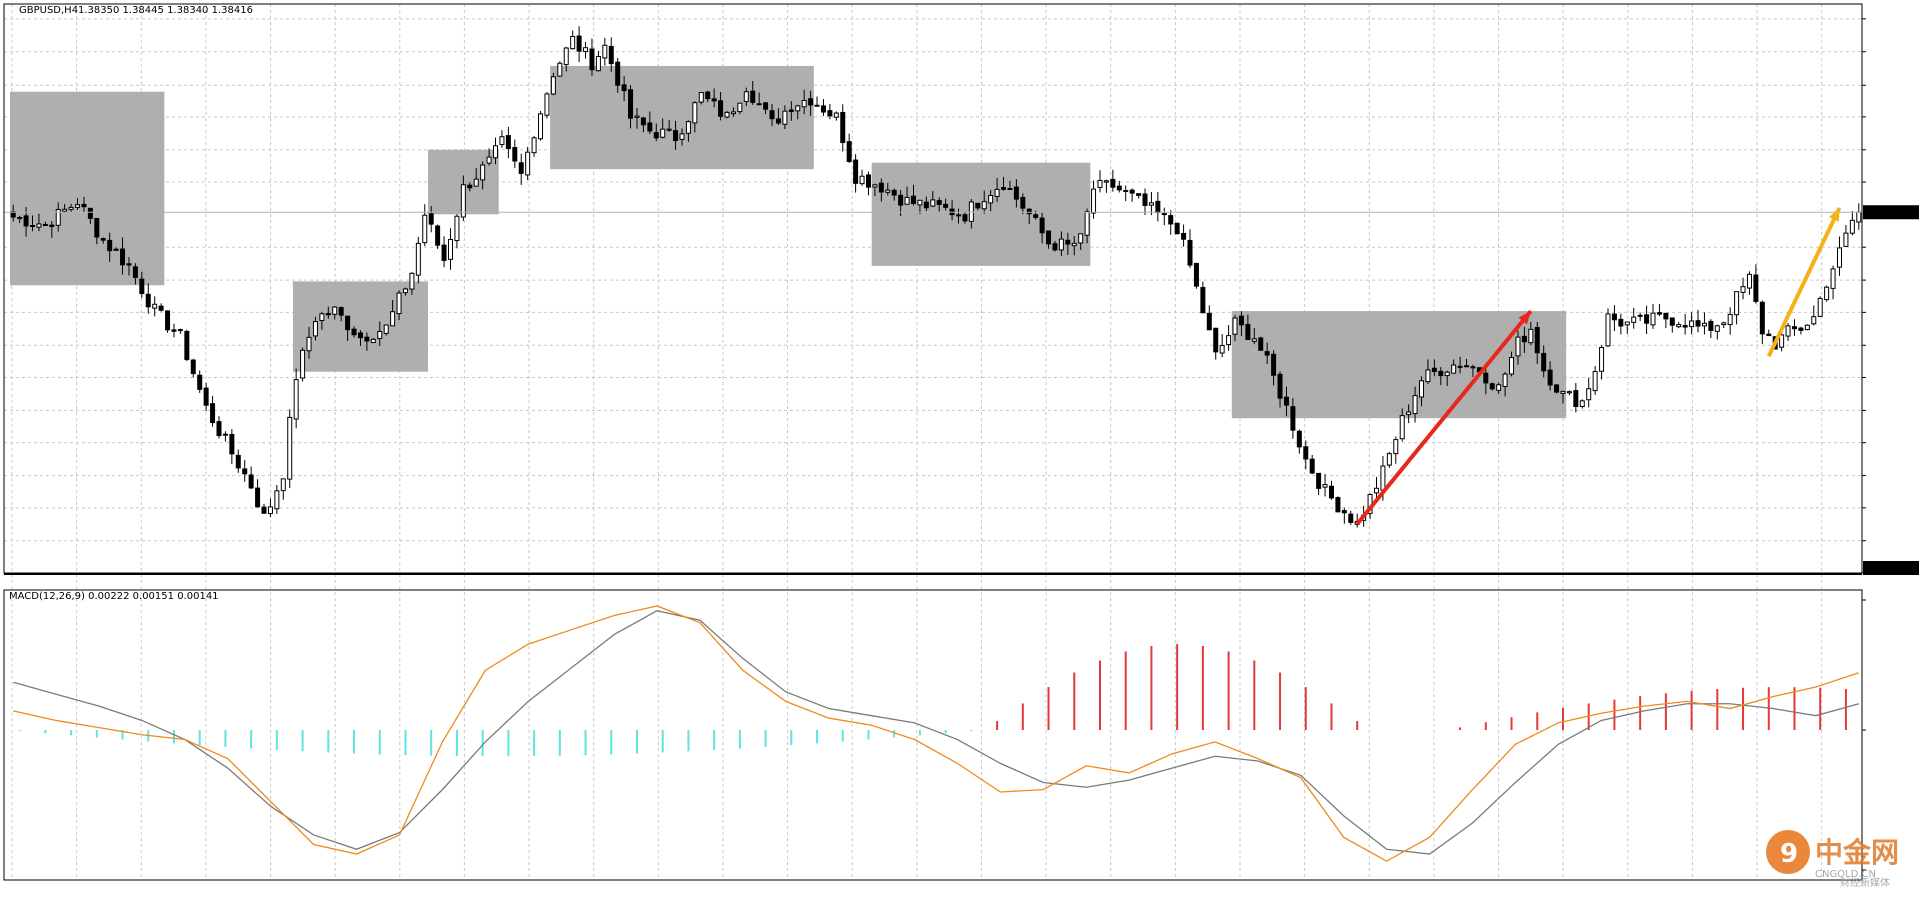  I want to click on symbol-label: GBPUSD,H4, so click(48, 10).